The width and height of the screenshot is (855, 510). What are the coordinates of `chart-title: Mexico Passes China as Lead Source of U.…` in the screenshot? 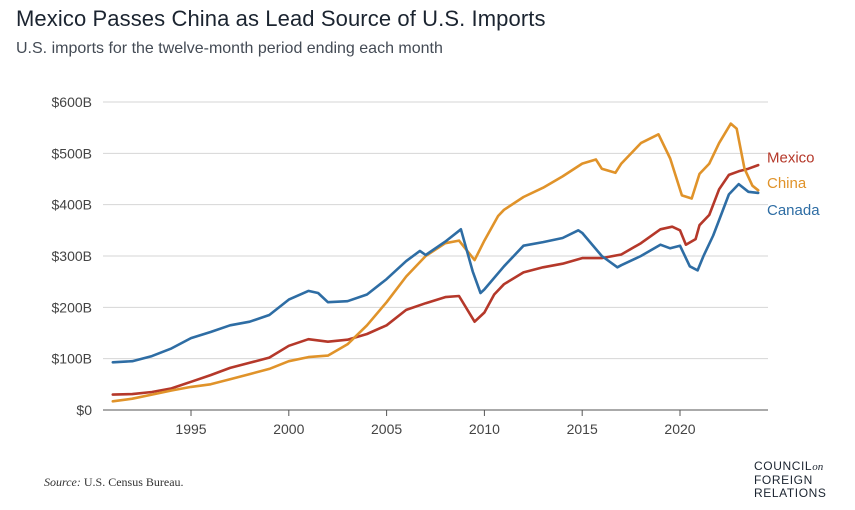 It's located at (281, 18).